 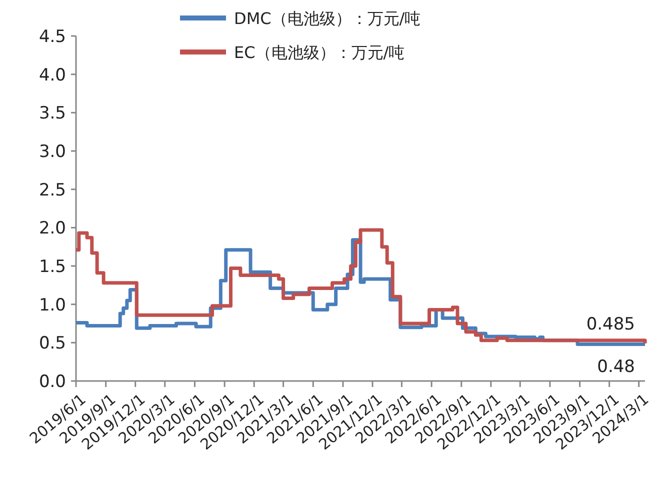 What do you see at coordinates (327, 18) in the screenshot?
I see `legend-label: DMC（电池级）：万元/吨` at bounding box center [327, 18].